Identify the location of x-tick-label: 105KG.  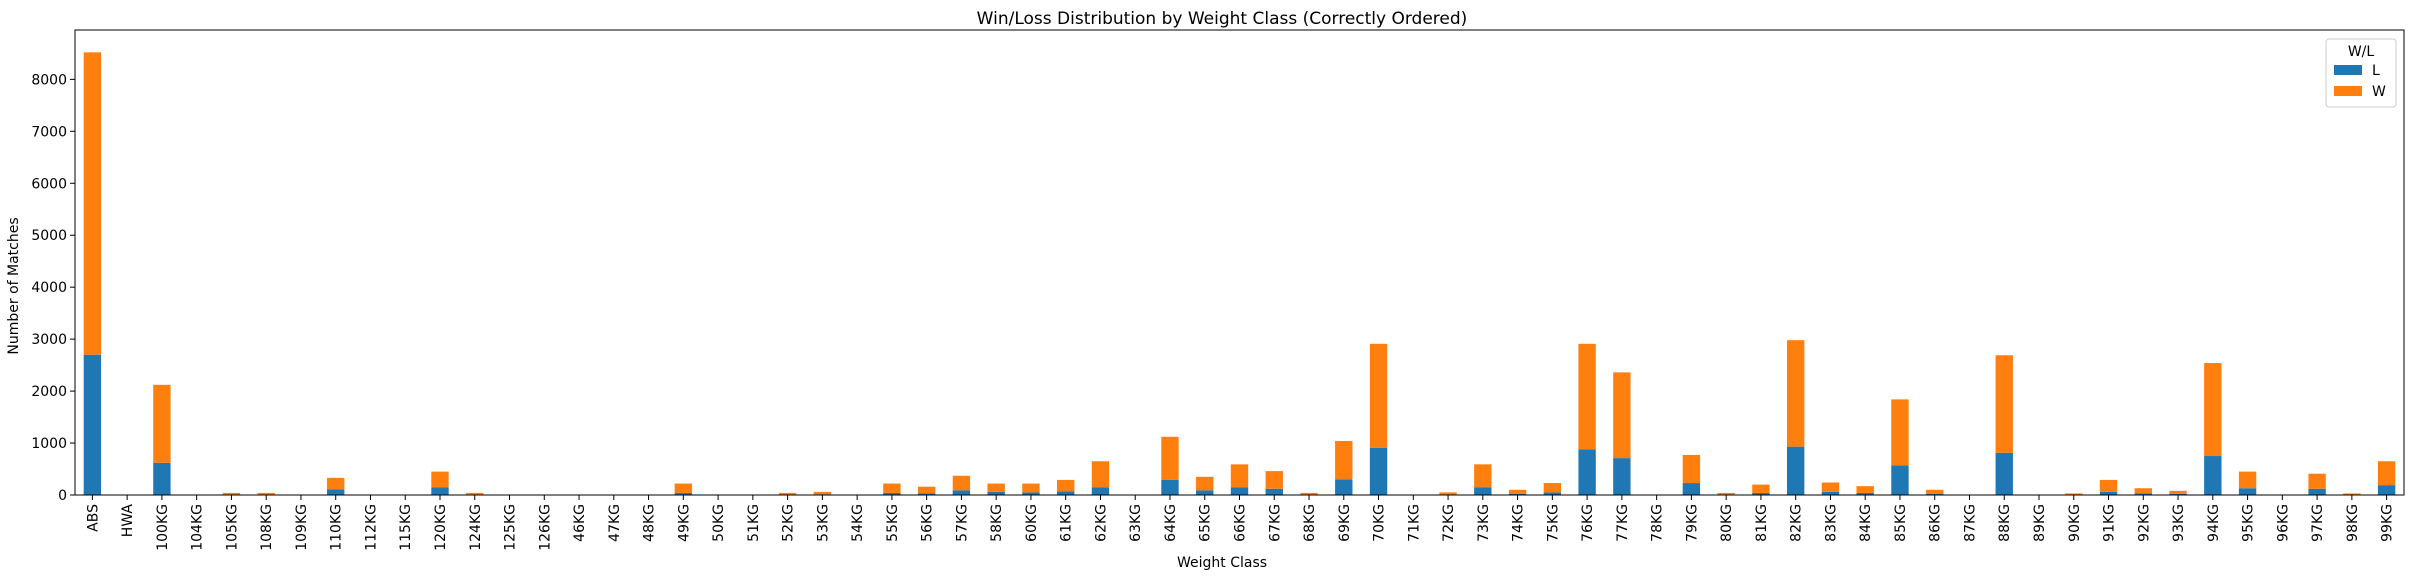
(232, 527).